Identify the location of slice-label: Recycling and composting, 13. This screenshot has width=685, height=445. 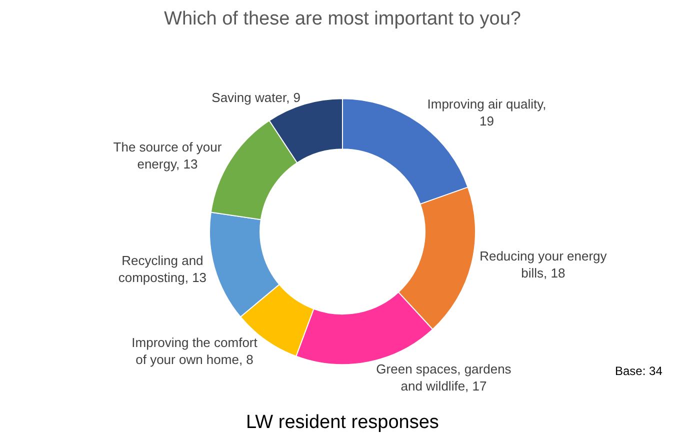
(162, 268).